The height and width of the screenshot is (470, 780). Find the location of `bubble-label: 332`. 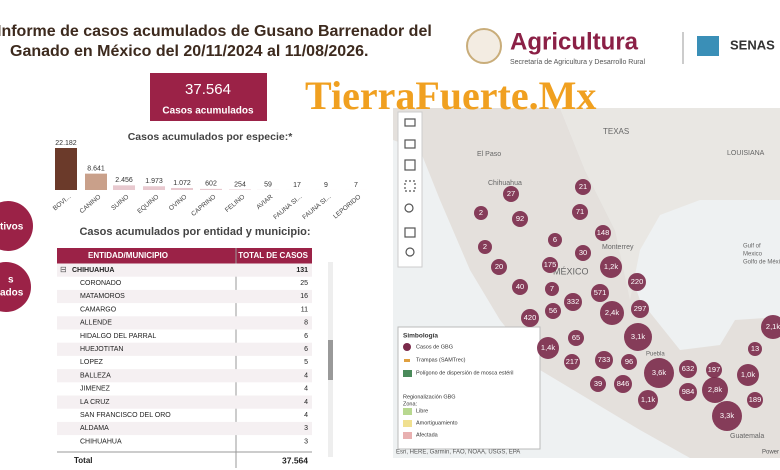

bubble-label: 332 is located at coordinates (573, 301).